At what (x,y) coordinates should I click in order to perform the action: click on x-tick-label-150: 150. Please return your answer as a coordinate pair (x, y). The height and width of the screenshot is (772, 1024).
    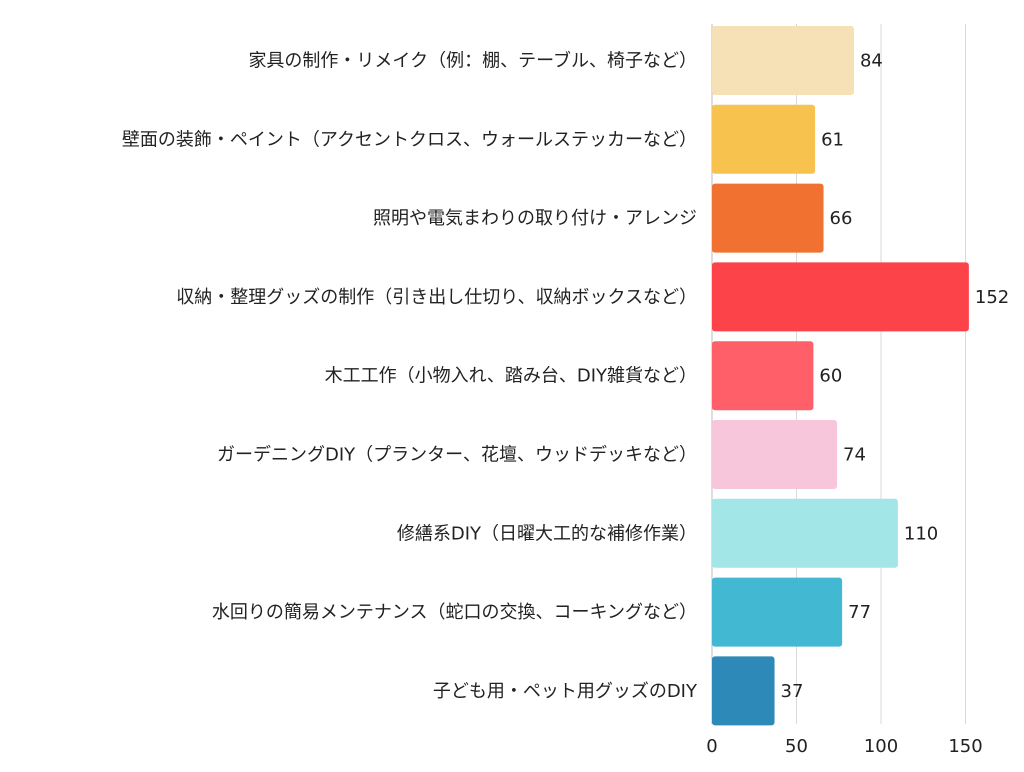
    Looking at the image, I should click on (965, 746).